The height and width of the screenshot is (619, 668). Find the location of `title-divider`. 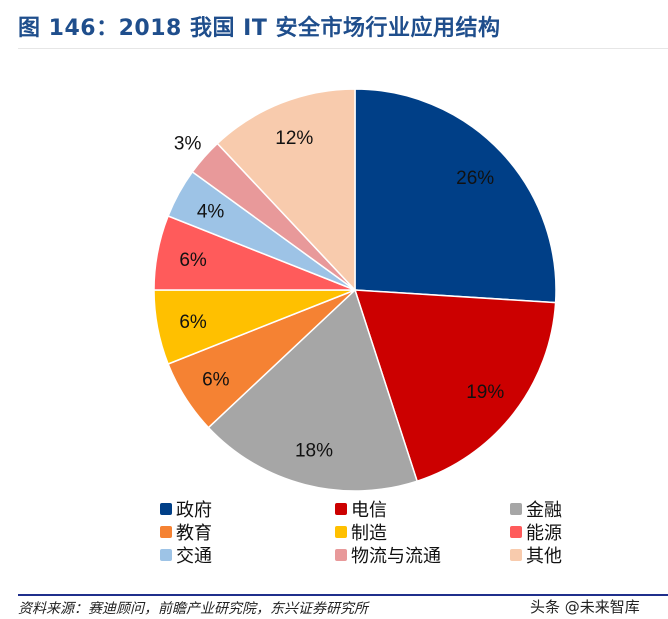

title-divider is located at coordinates (343, 48).